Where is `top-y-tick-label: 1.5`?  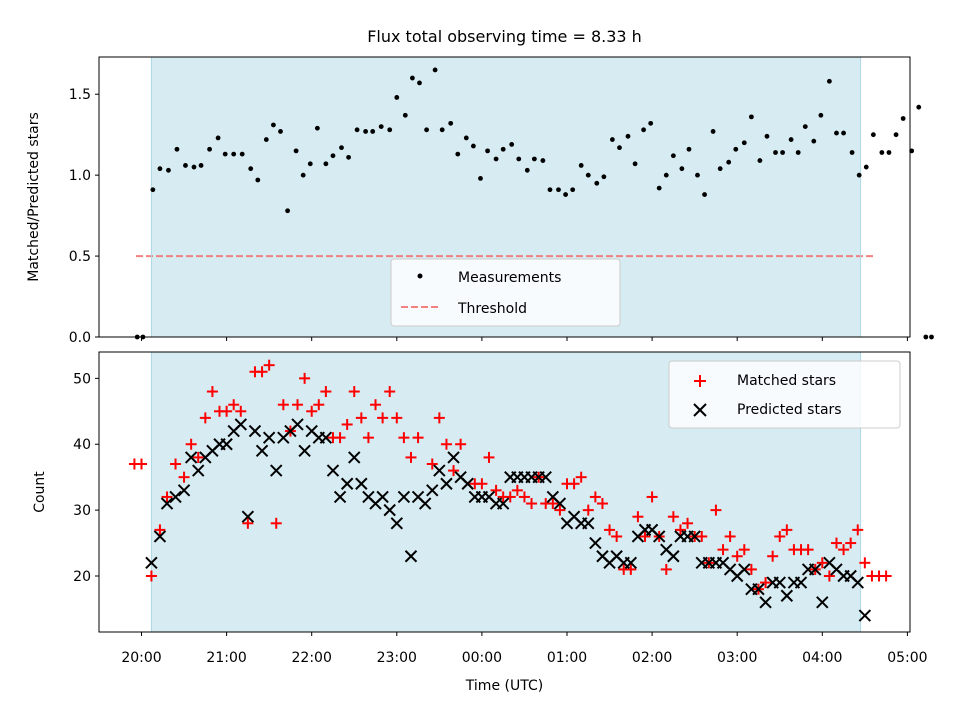 top-y-tick-label: 1.5 is located at coordinates (80, 95).